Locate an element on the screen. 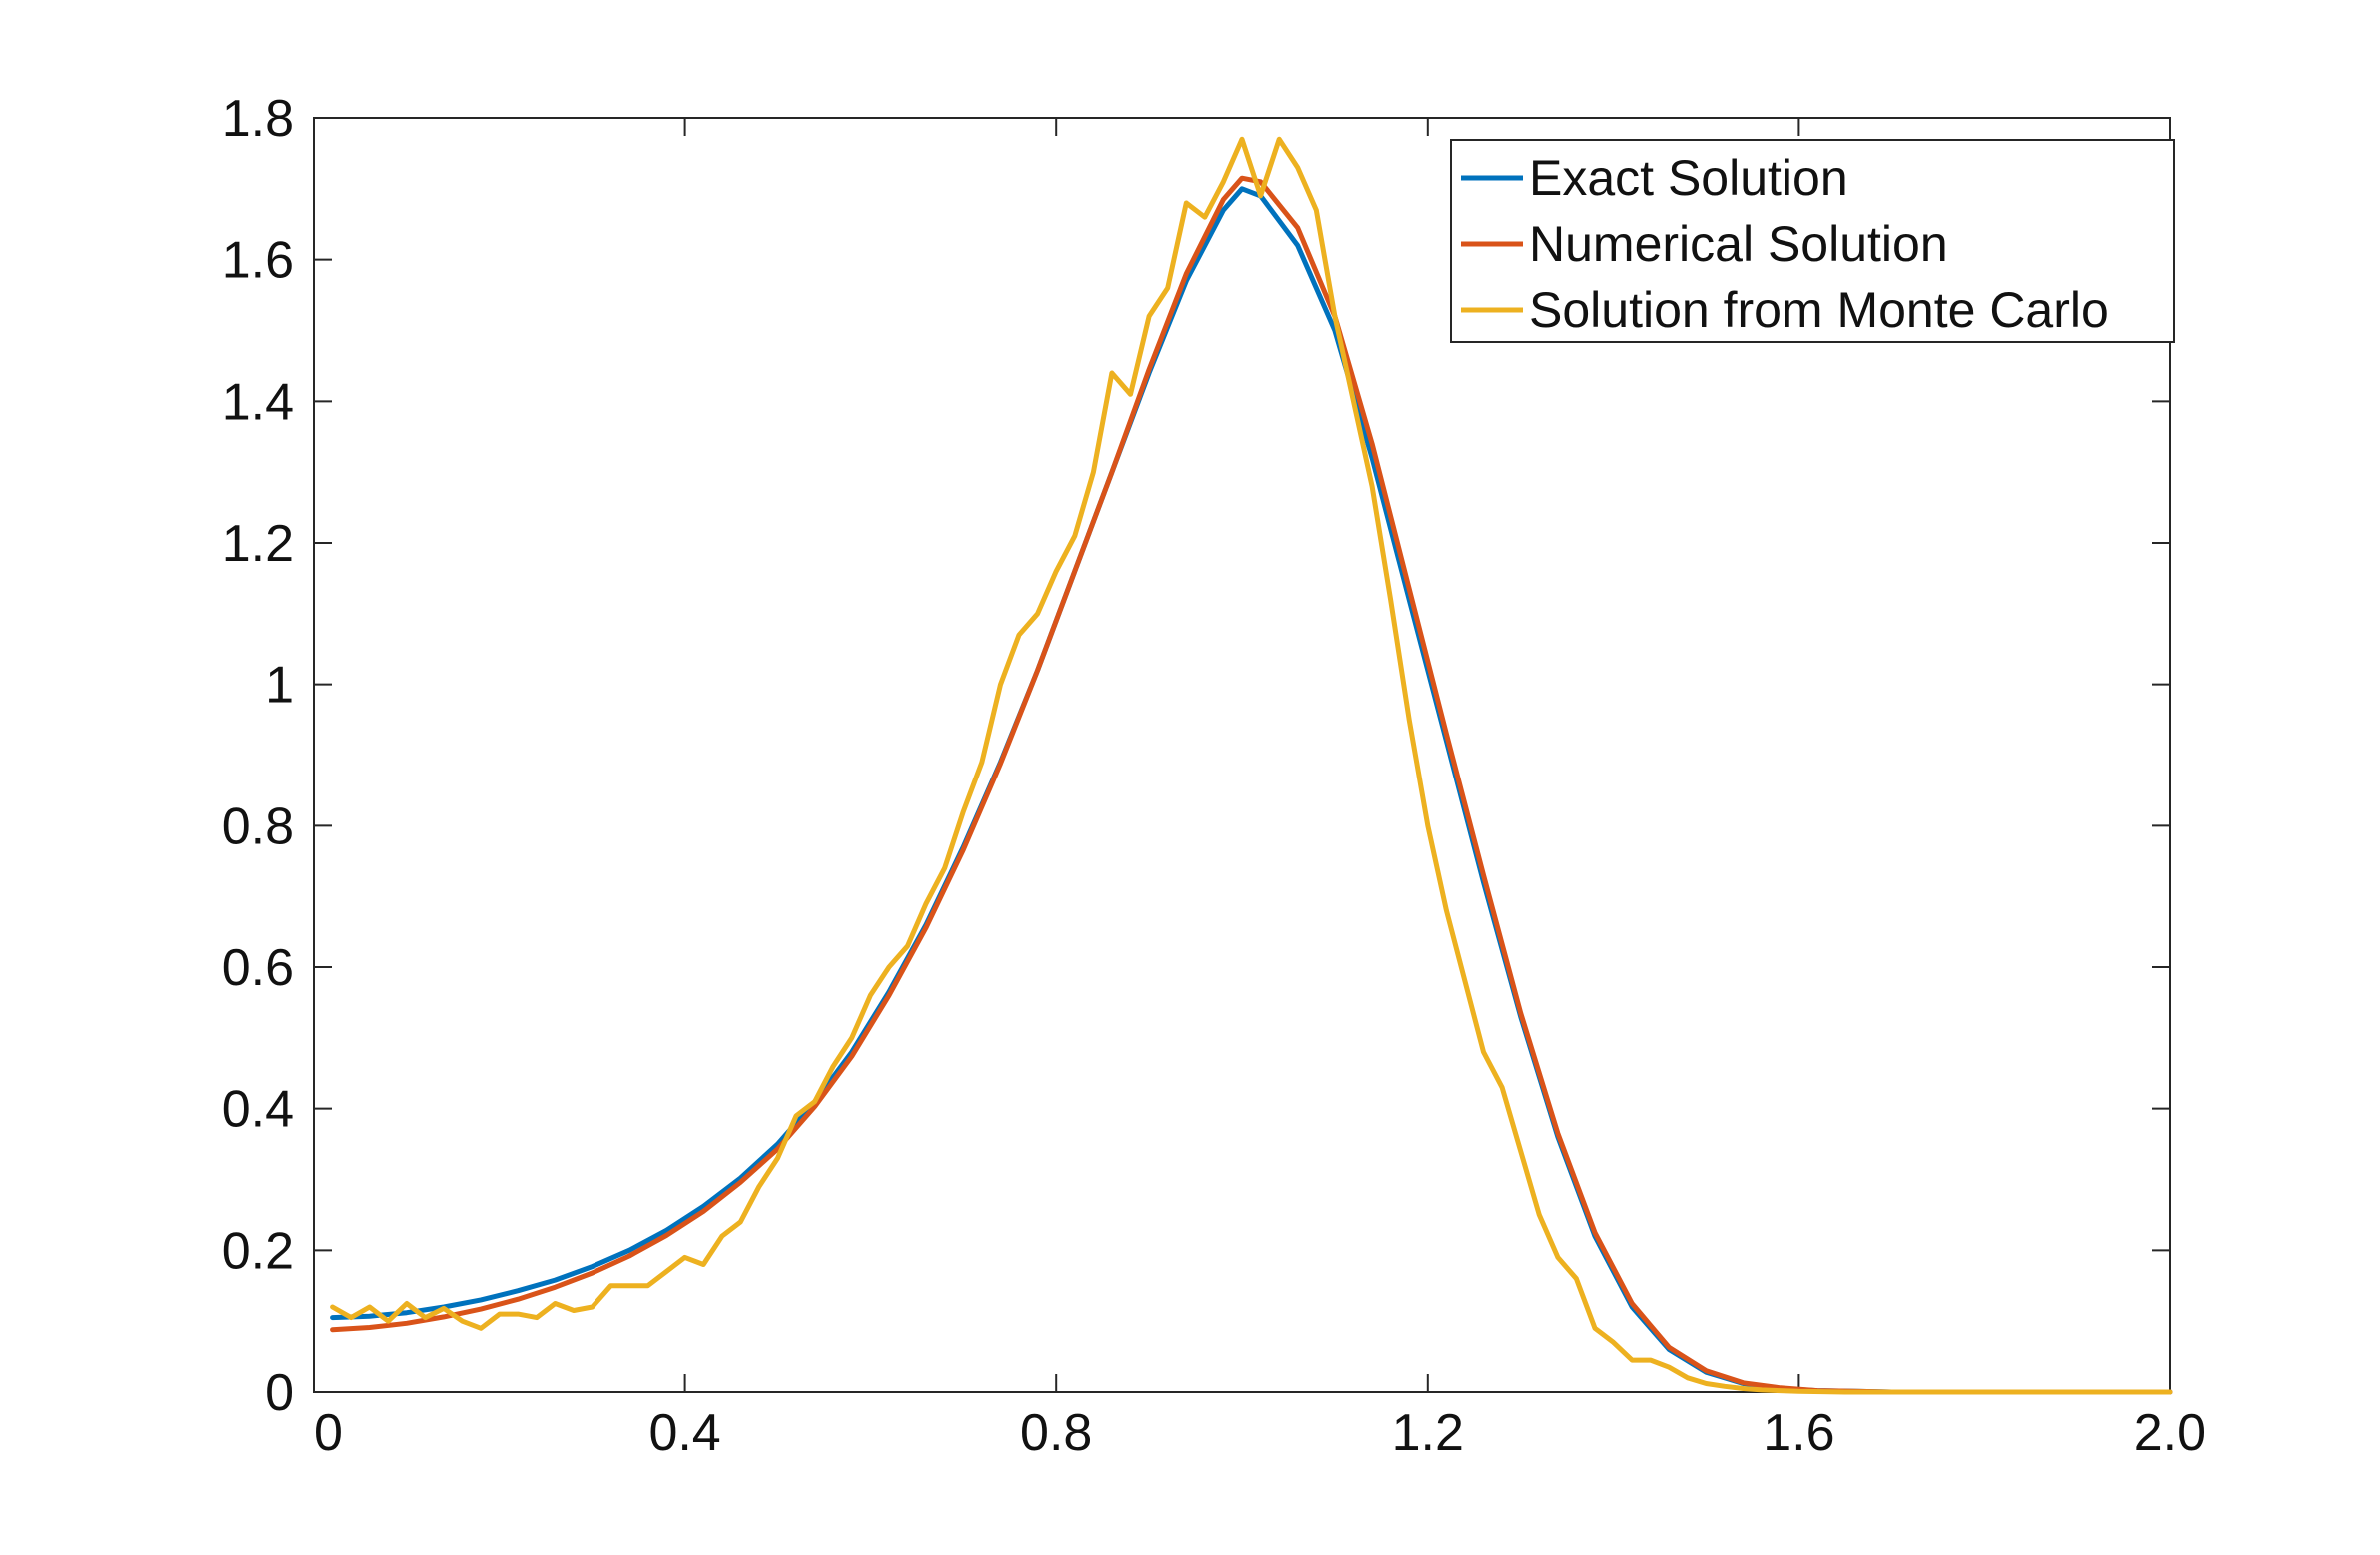  x-tick-label: 2.0 is located at coordinates (2170, 1433).